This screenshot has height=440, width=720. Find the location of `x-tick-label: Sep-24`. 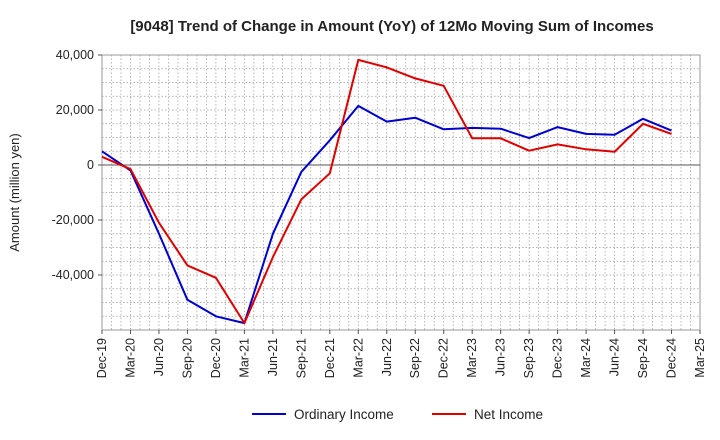

x-tick-label: Sep-24 is located at coordinates (643, 358).